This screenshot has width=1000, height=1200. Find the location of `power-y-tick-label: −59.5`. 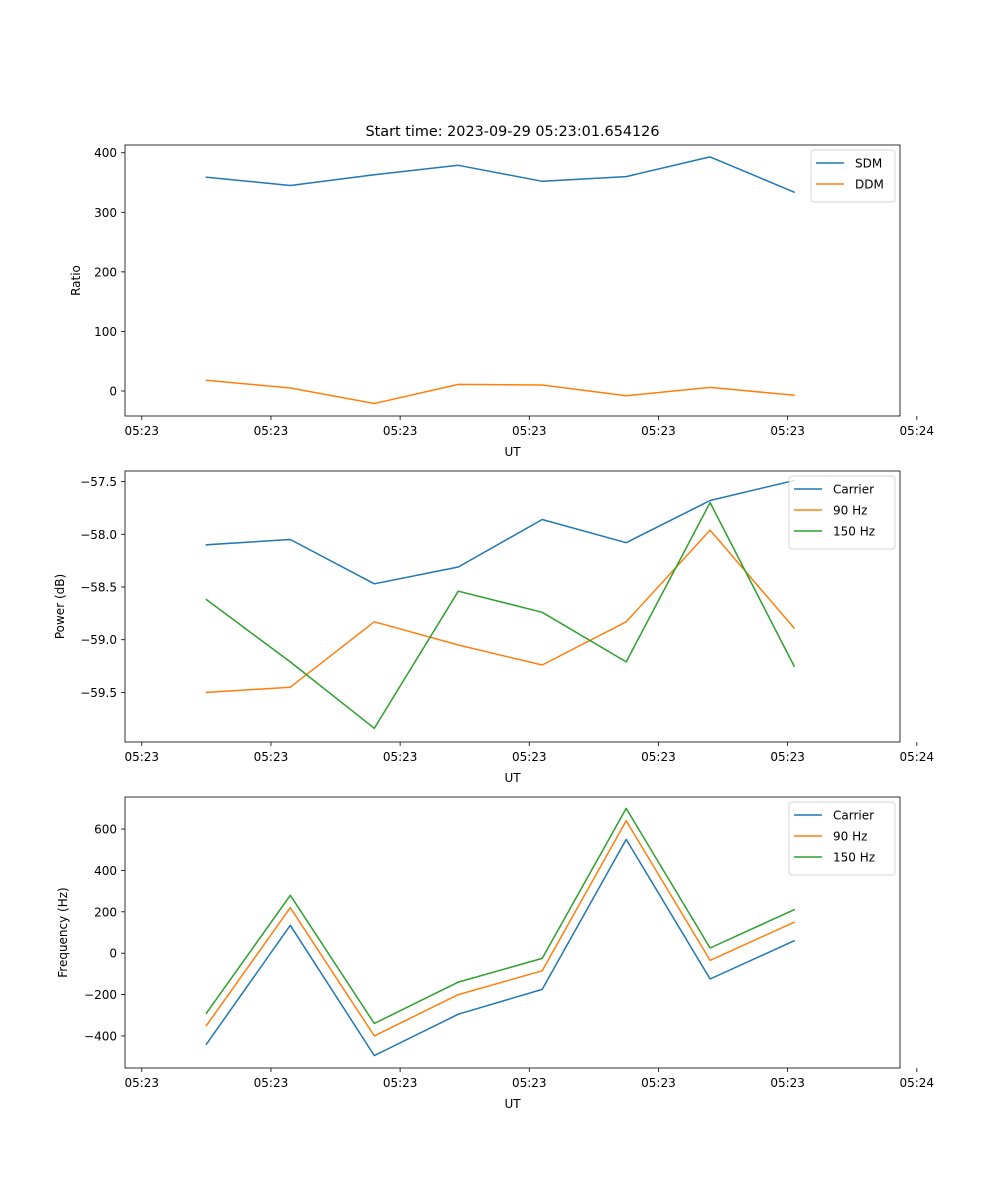

power-y-tick-label: −59.5 is located at coordinates (98, 693).